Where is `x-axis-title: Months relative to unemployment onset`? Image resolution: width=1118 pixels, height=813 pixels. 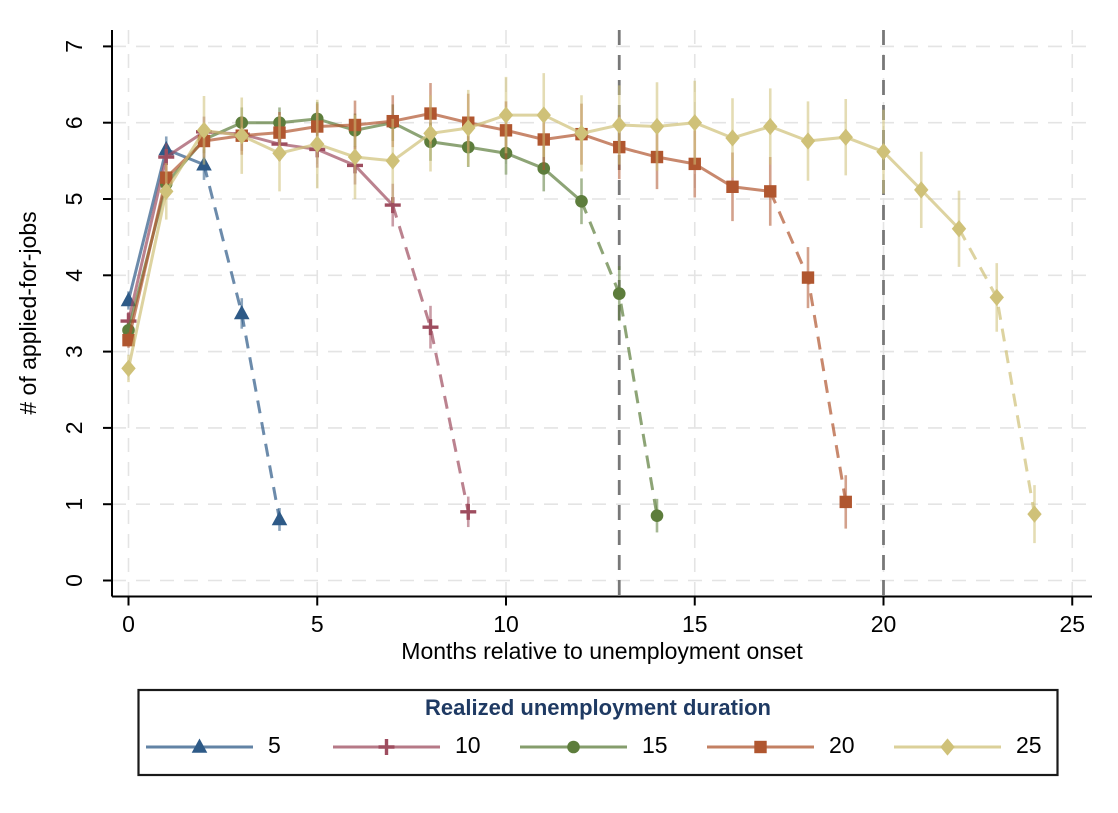
x-axis-title: Months relative to unemployment onset is located at coordinates (602, 651).